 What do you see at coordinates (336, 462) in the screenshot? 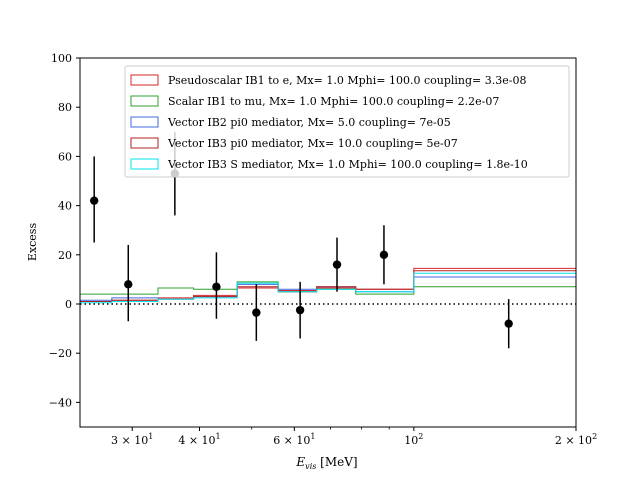
I see `x-axis-label-unit: [MeV]` at bounding box center [336, 462].